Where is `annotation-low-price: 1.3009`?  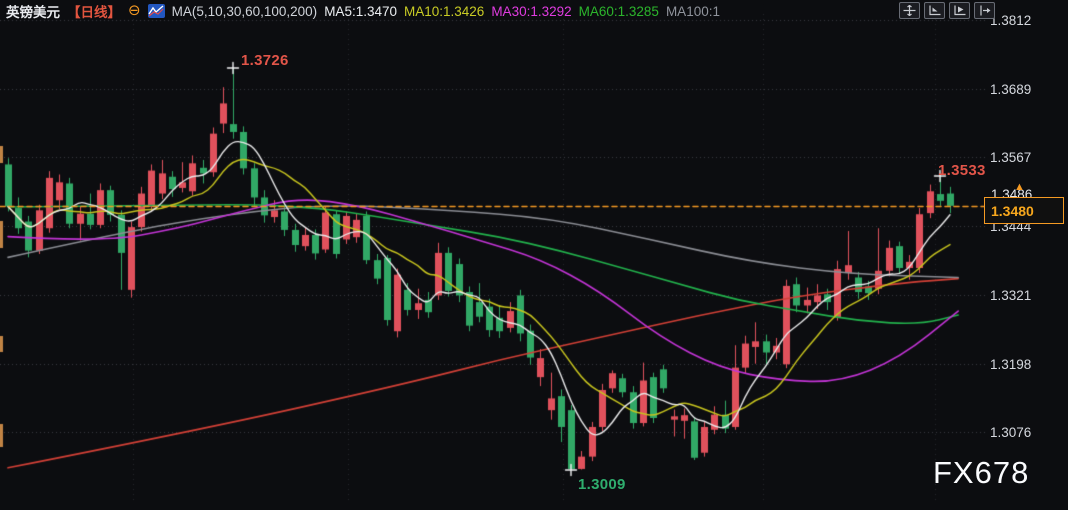
annotation-low-price: 1.3009 is located at coordinates (602, 484).